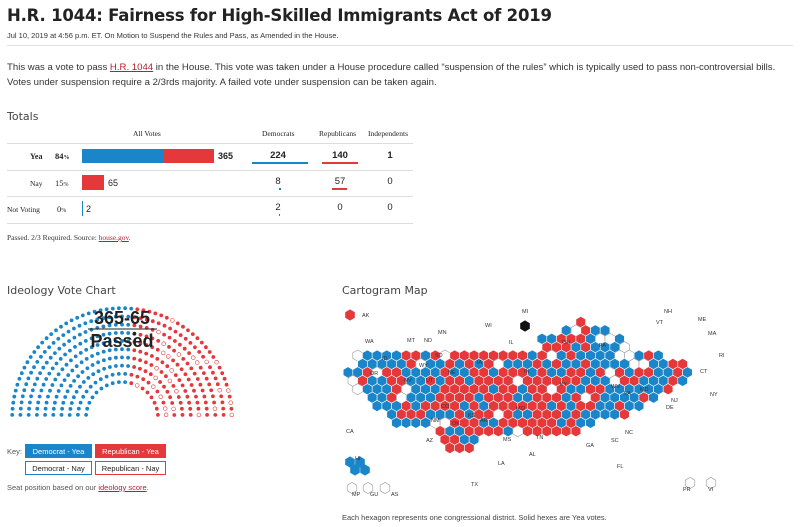 Image resolution: width=800 pixels, height=527 pixels. What do you see at coordinates (23, 209) in the screenshot?
I see `row-label-not-voting: Not Voting` at bounding box center [23, 209].